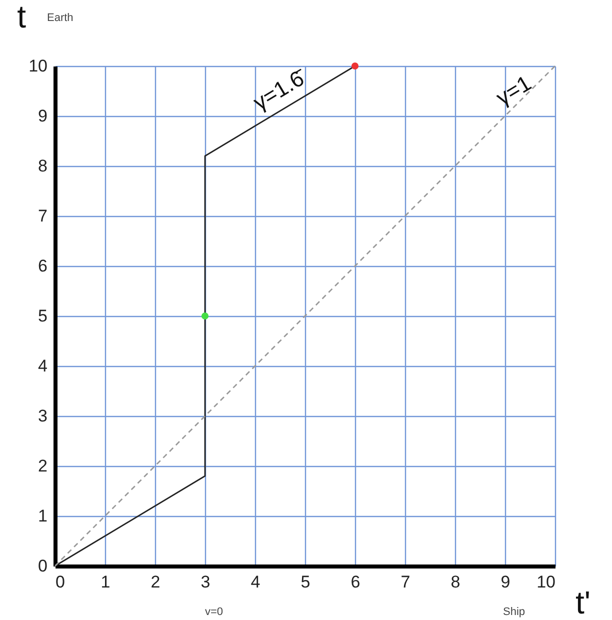 The height and width of the screenshot is (620, 612). Describe the element at coordinates (583, 602) in the screenshot. I see `x-axis-title: t'` at that location.